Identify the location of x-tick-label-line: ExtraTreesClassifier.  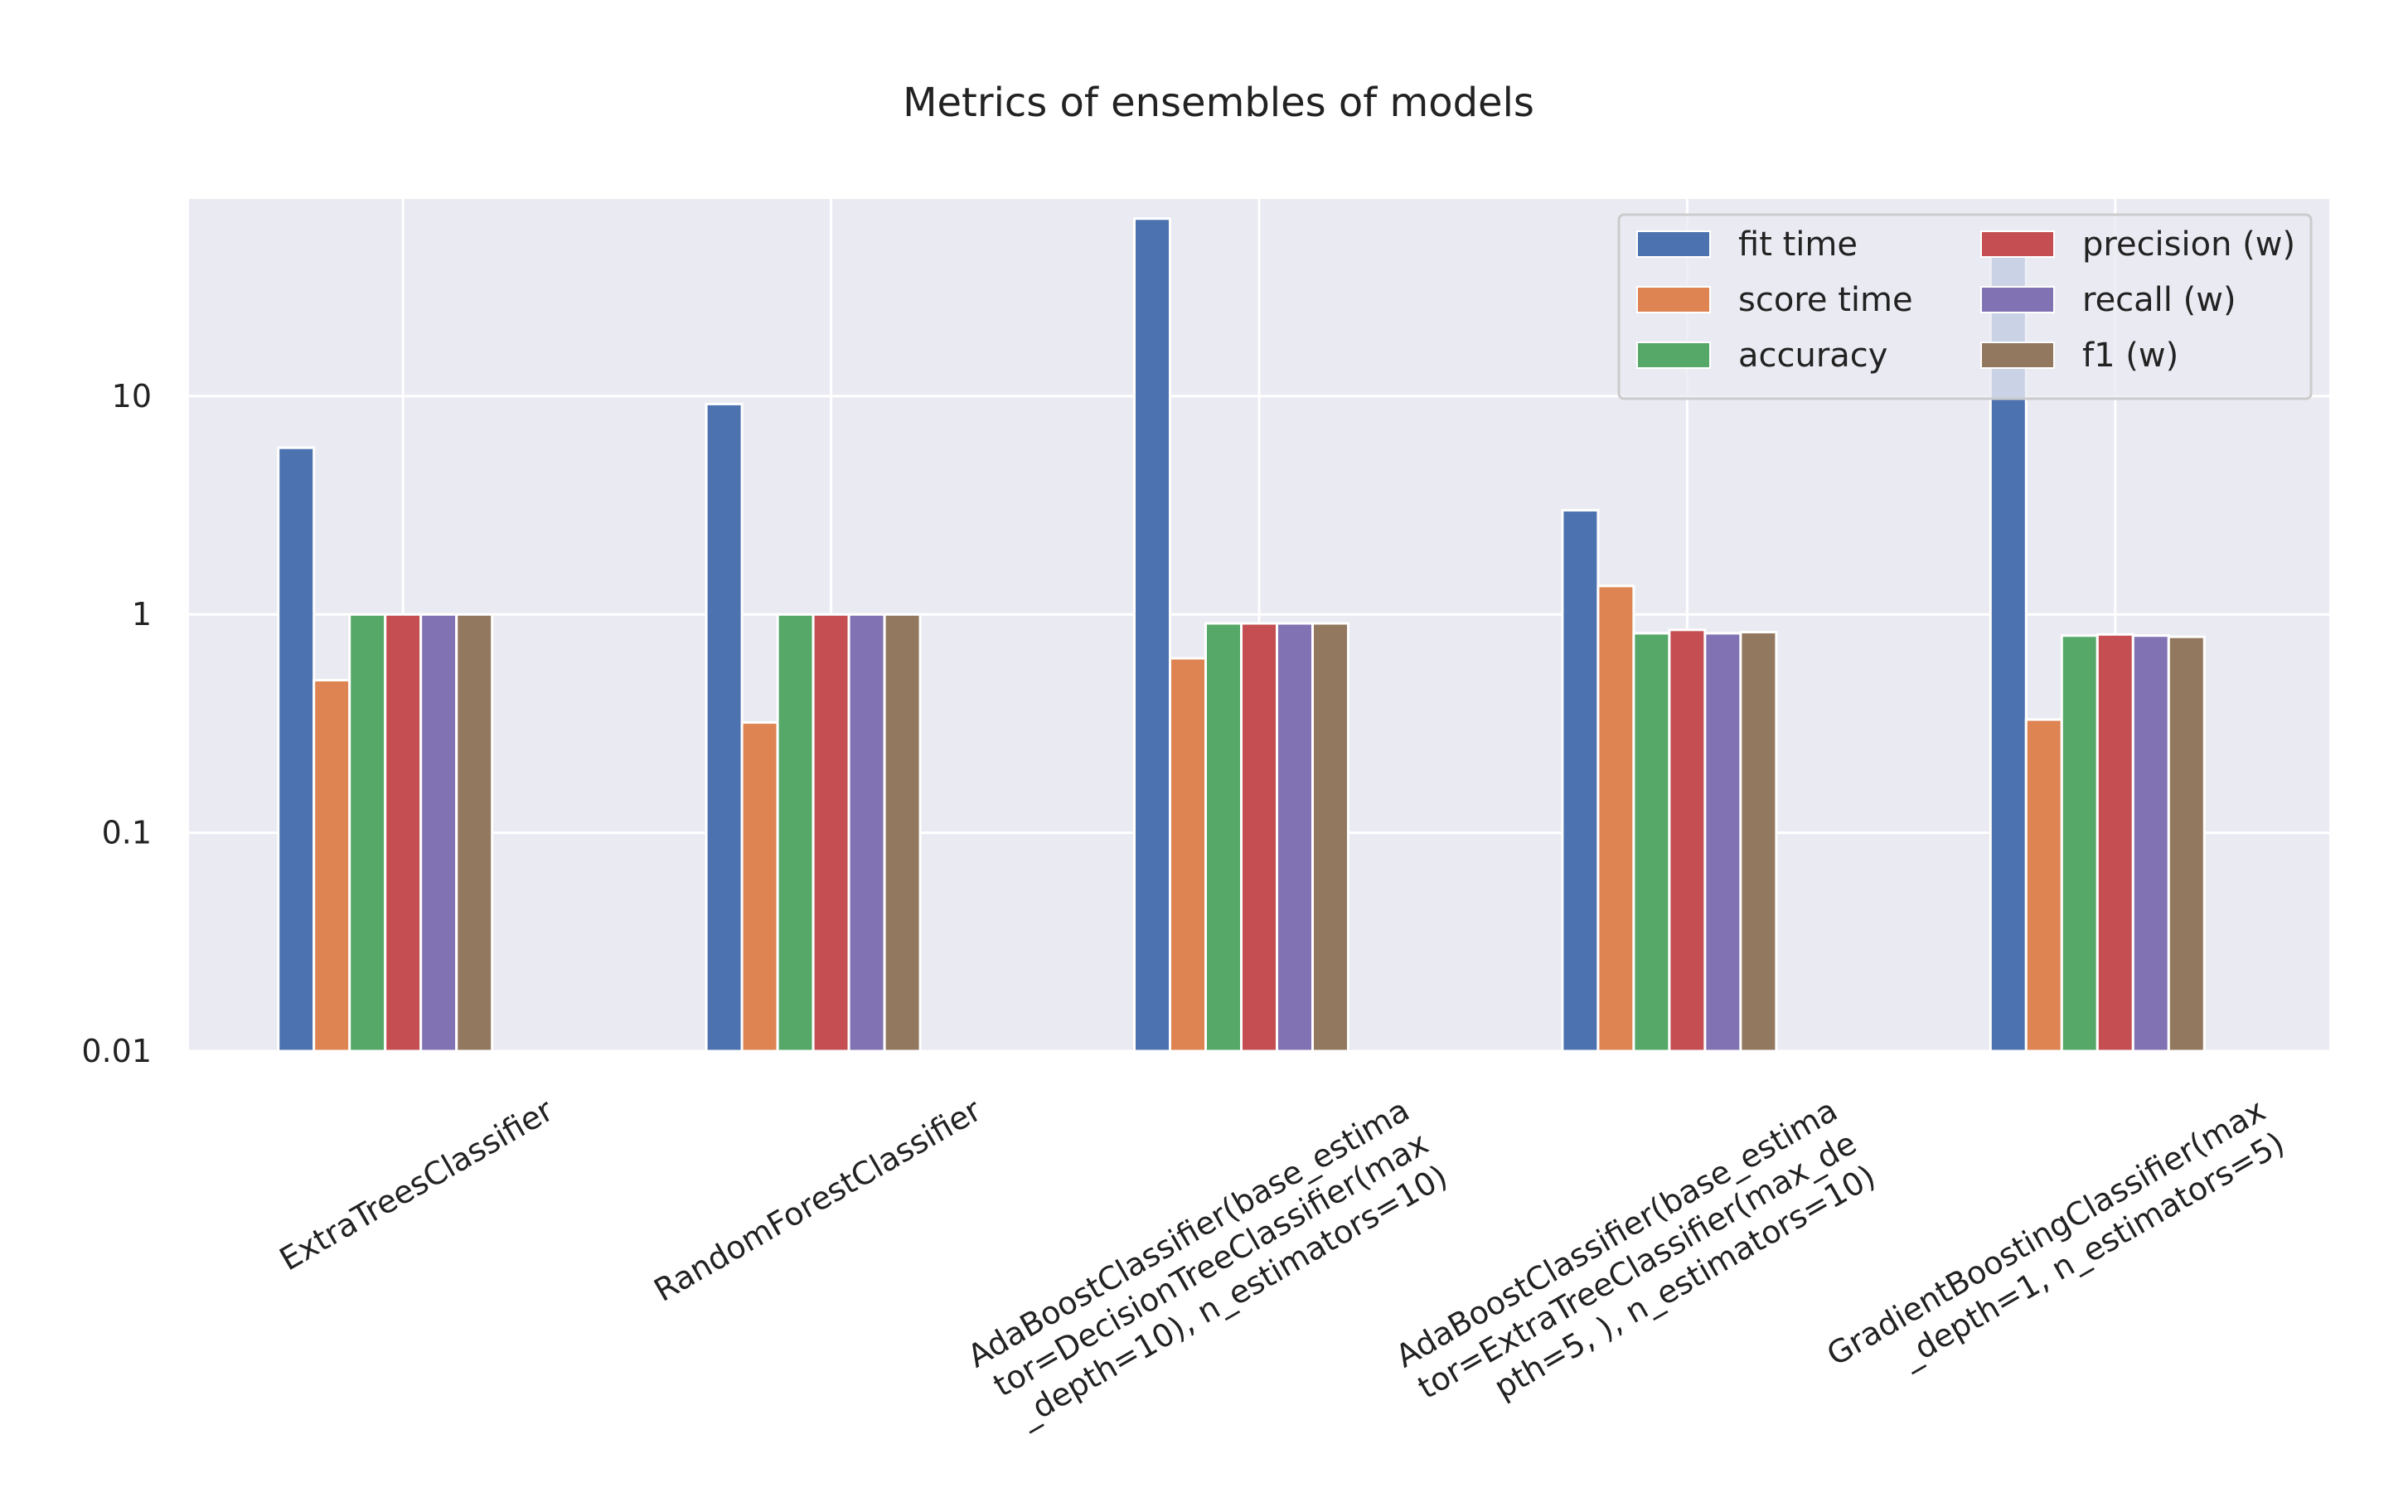
(417, 1185).